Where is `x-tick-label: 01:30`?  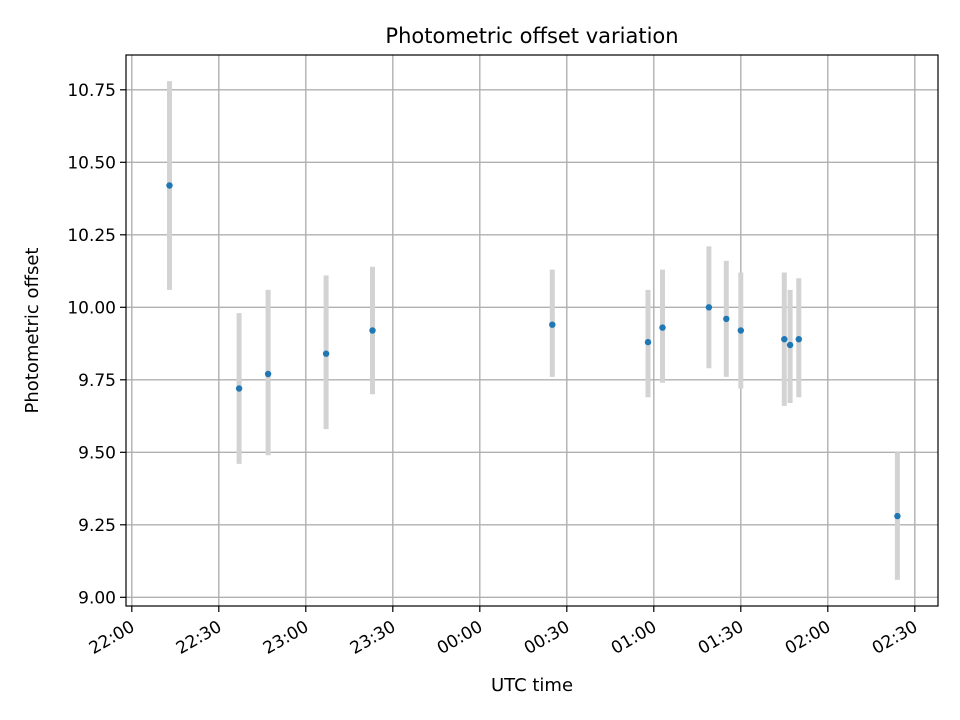
x-tick-label: 01:30 is located at coordinates (721, 638).